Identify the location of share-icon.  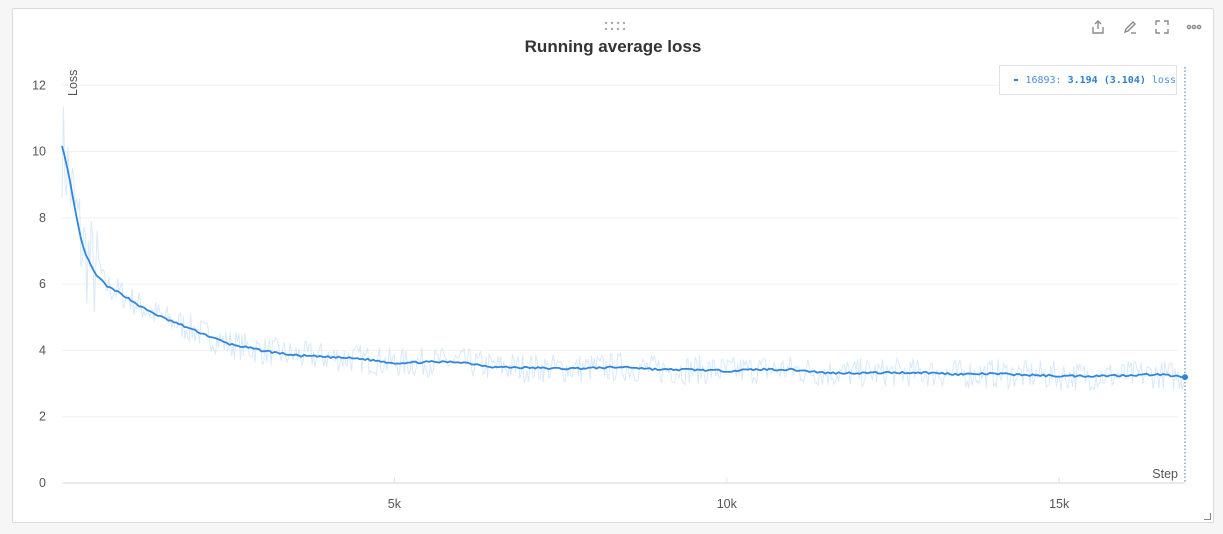
(1098, 27).